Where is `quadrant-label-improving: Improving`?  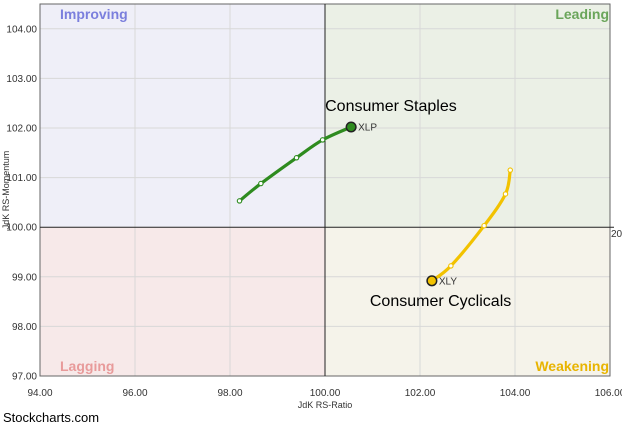 quadrant-label-improving: Improving is located at coordinates (94, 14).